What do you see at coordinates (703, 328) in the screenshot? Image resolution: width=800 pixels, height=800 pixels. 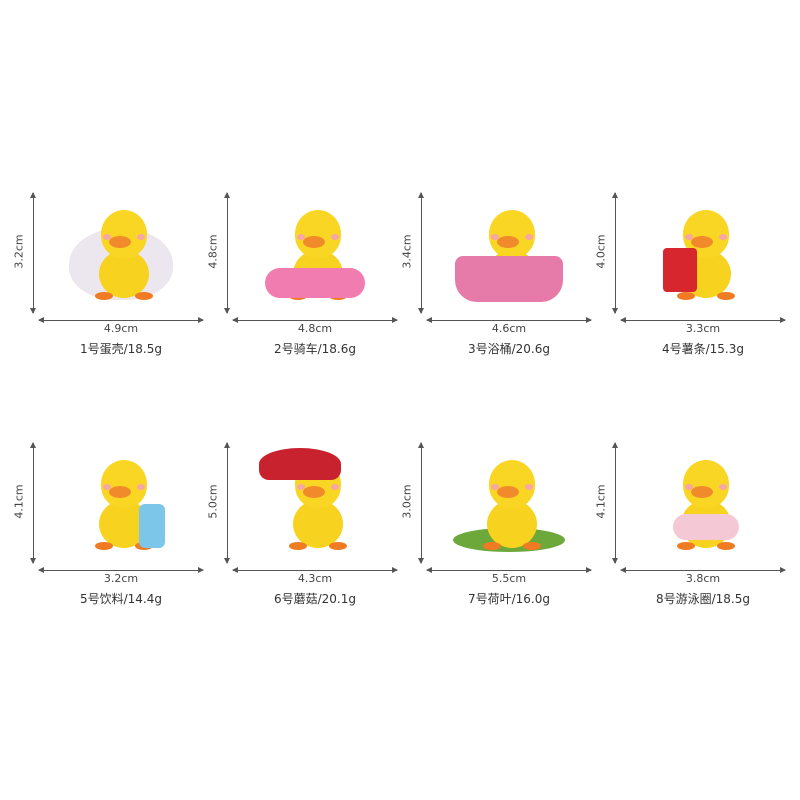 I see `width-label: 3.3cm` at bounding box center [703, 328].